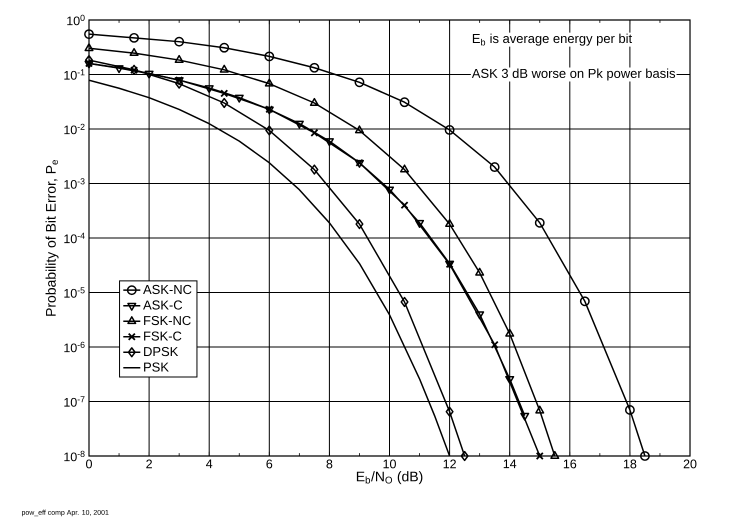  What do you see at coordinates (74, 401) in the screenshot?
I see `y-tick-label: 10$^{-7}$` at bounding box center [74, 401].